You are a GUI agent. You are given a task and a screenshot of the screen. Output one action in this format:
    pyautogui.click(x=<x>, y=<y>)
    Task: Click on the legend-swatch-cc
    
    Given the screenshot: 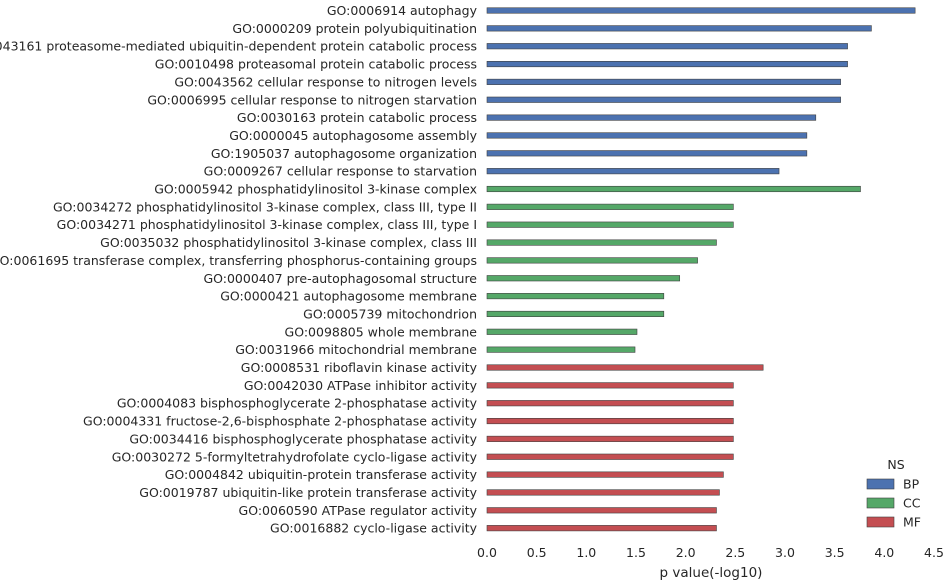 What is the action you would take?
    pyautogui.click(x=880, y=503)
    